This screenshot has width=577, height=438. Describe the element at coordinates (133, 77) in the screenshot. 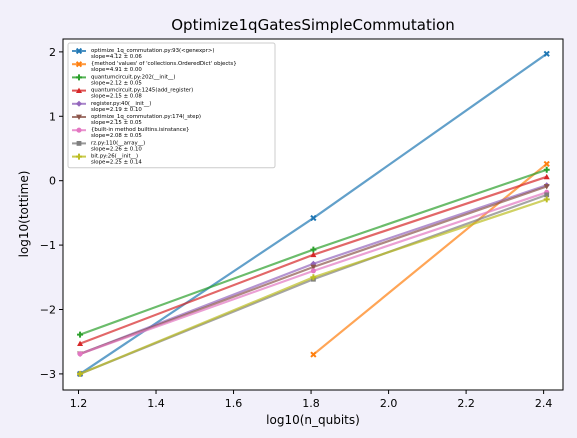

I see `legend-label: quantumcircuit.py:202(__init__)` at that location.